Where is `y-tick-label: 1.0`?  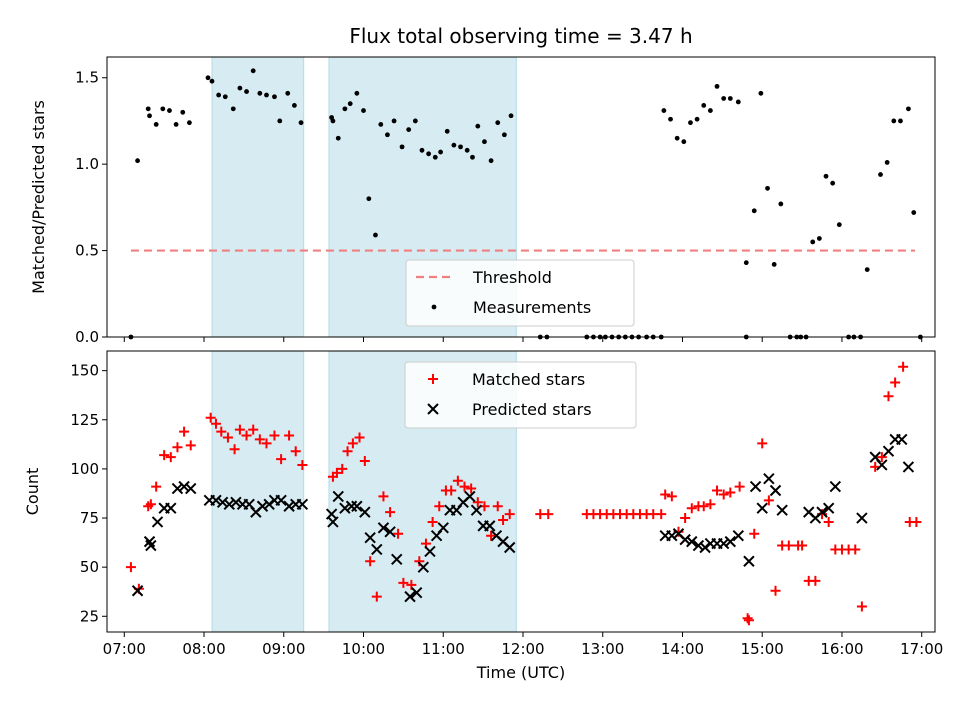 y-tick-label: 1.0 is located at coordinates (87, 164).